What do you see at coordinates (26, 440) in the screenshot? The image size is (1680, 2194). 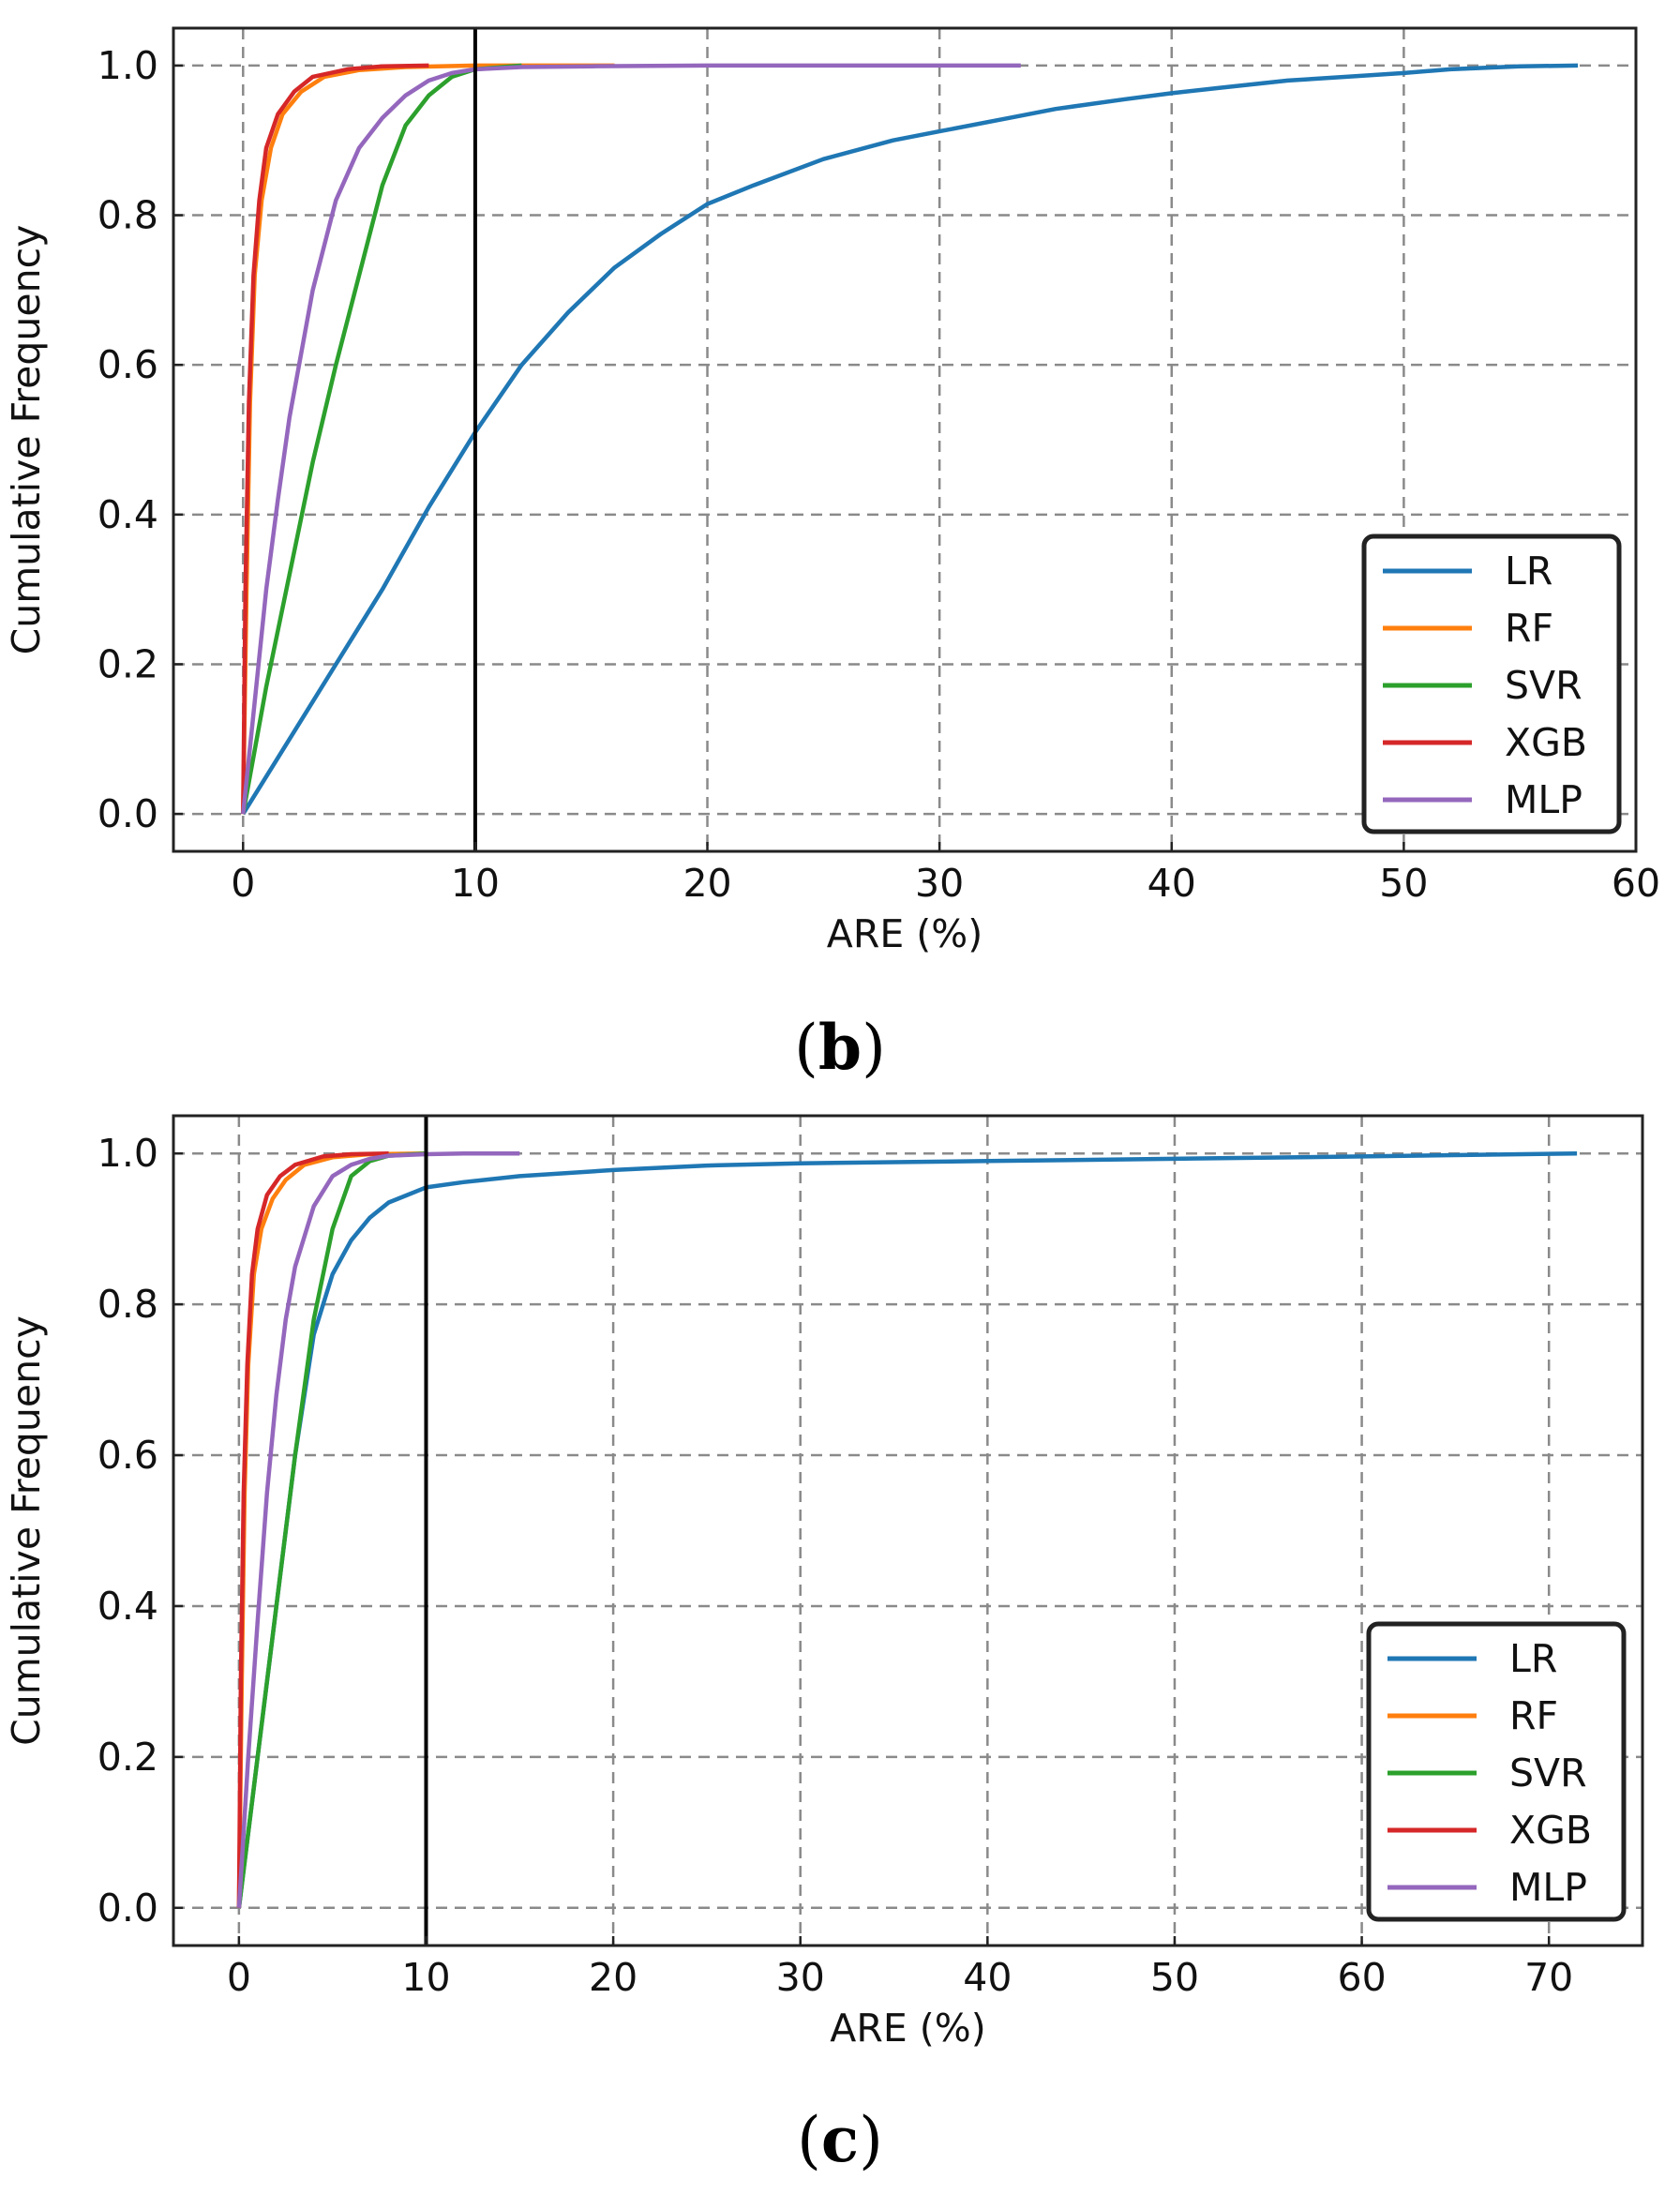 I see `y-axis-label-b: Cumulative Frequency` at bounding box center [26, 440].